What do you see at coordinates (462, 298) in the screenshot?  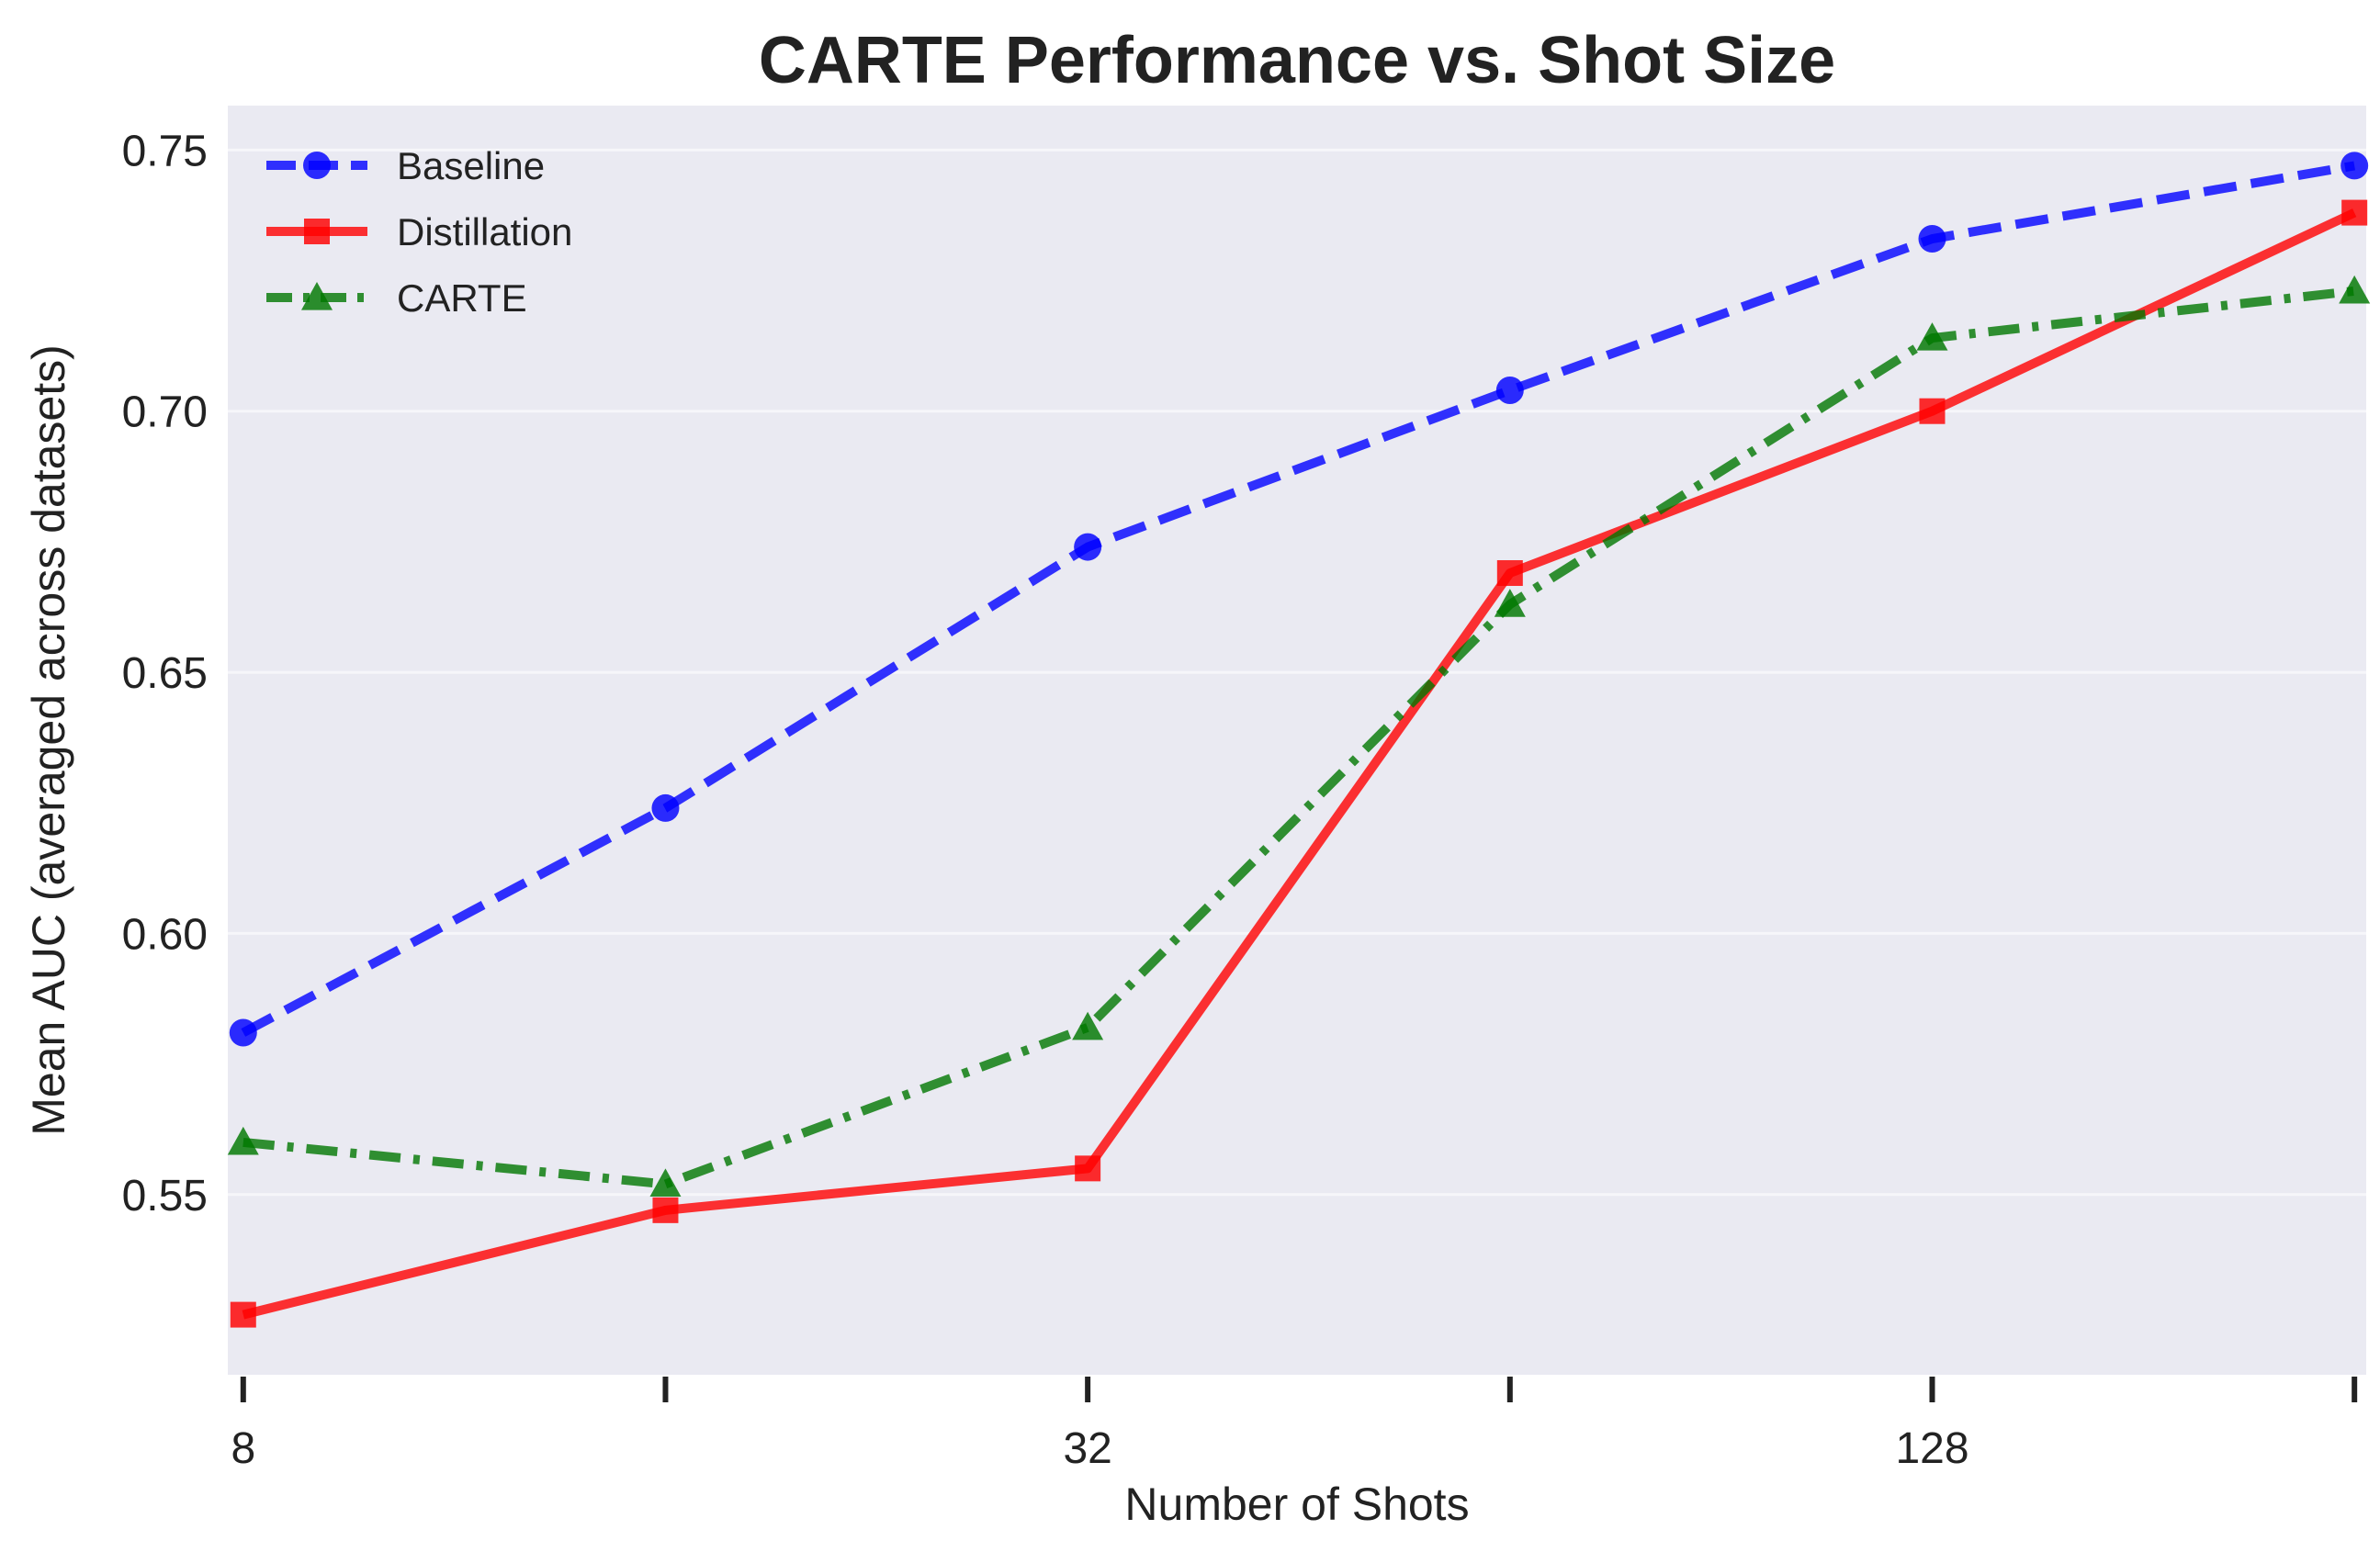 I see `legend-label: CARTE` at bounding box center [462, 298].